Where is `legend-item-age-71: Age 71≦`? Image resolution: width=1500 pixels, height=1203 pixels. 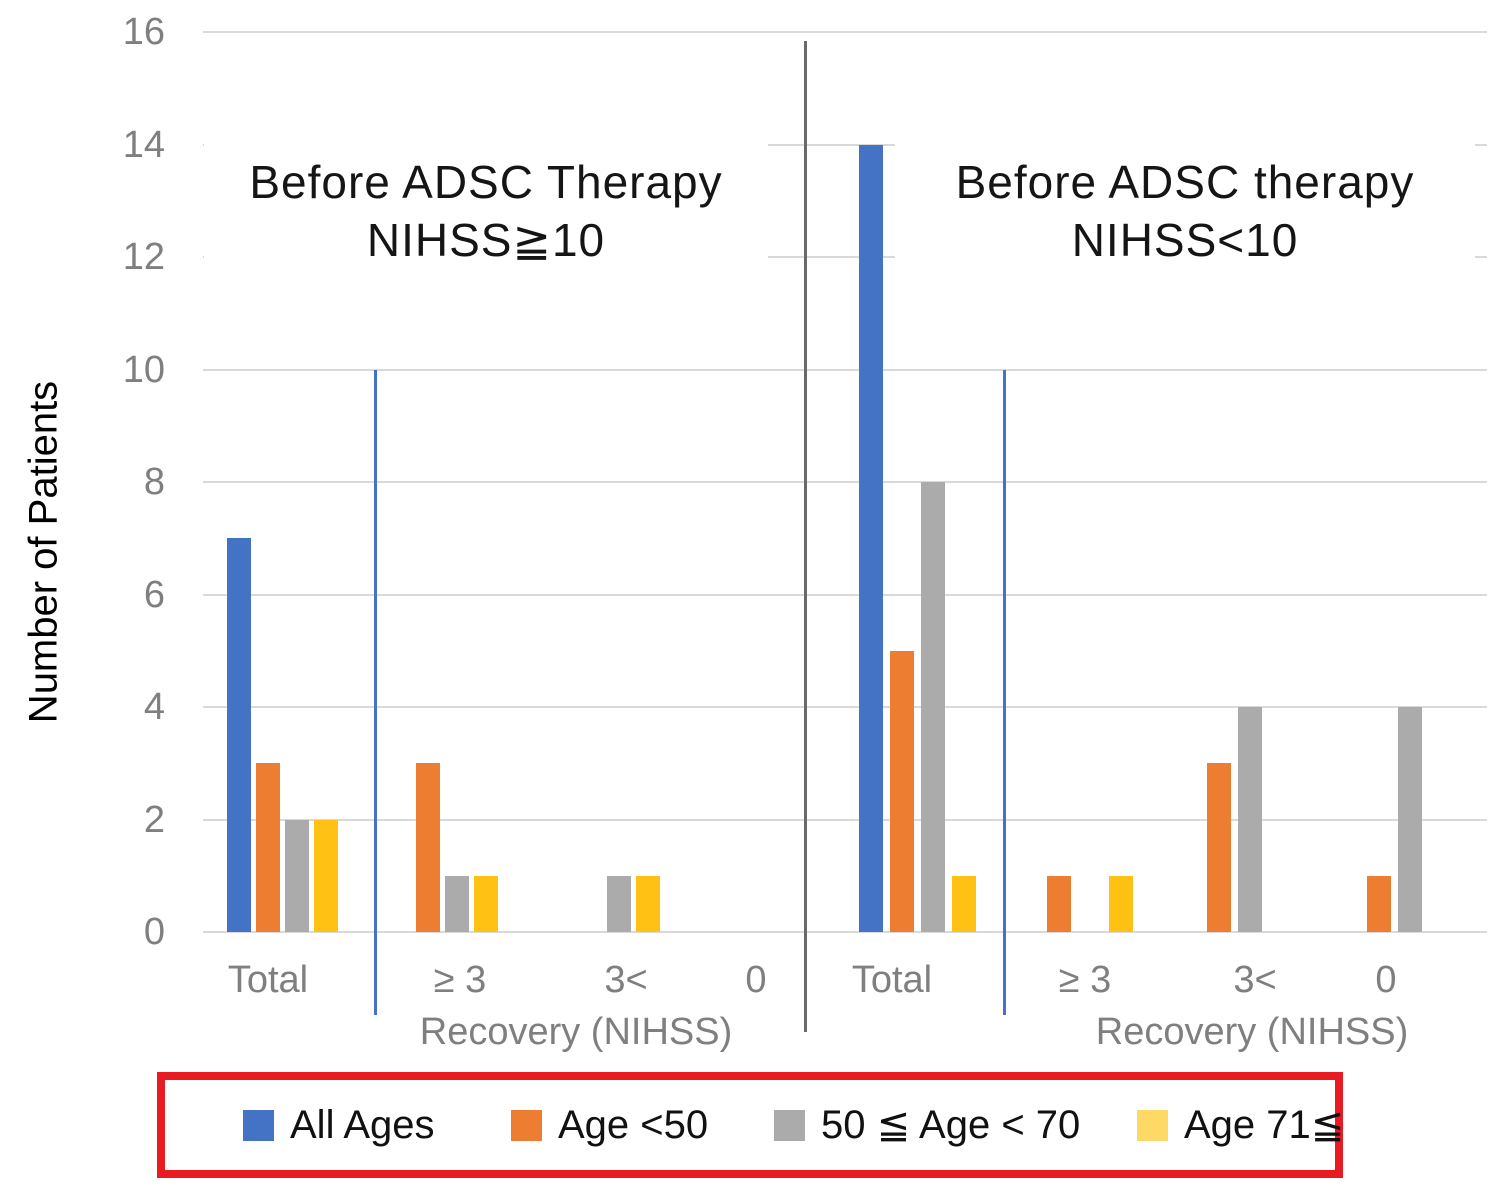
legend-item-age-71: Age 71≦ is located at coordinates (1240, 1125).